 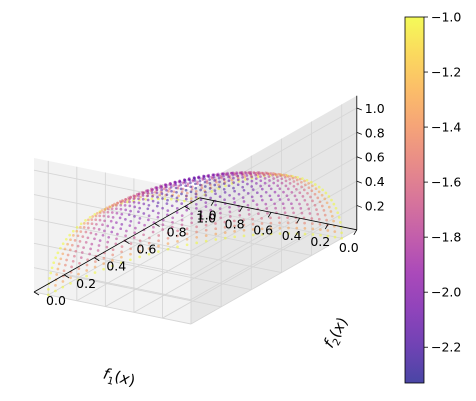 What do you see at coordinates (292, 235) in the screenshot?
I see `x-tick-label: 0.4` at bounding box center [292, 235].